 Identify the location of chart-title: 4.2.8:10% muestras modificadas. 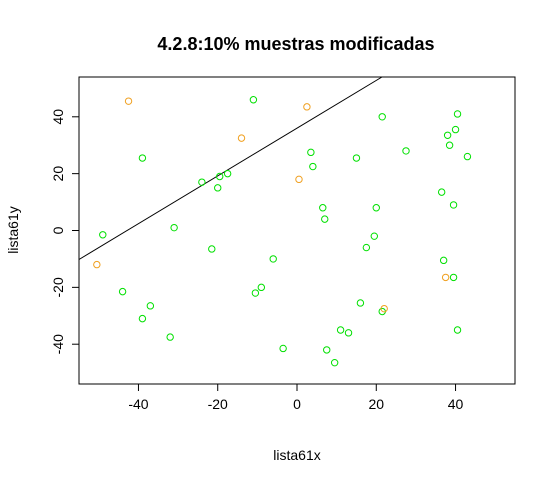
(295, 44).